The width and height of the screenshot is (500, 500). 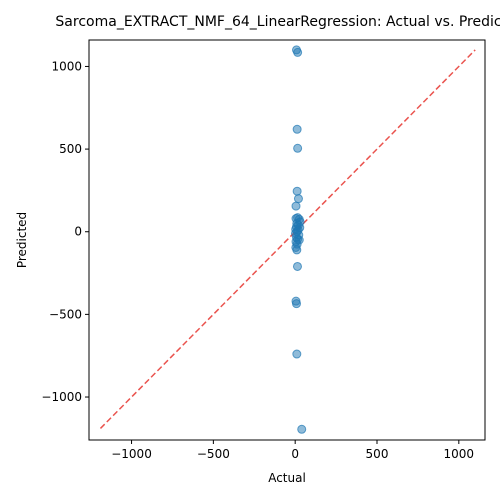 What do you see at coordinates (70, 149) in the screenshot?
I see `y-tick-label: 500` at bounding box center [70, 149].